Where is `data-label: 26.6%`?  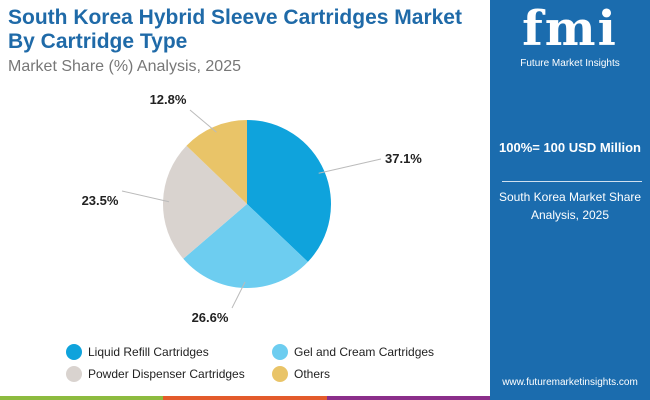 data-label: 26.6% is located at coordinates (210, 317).